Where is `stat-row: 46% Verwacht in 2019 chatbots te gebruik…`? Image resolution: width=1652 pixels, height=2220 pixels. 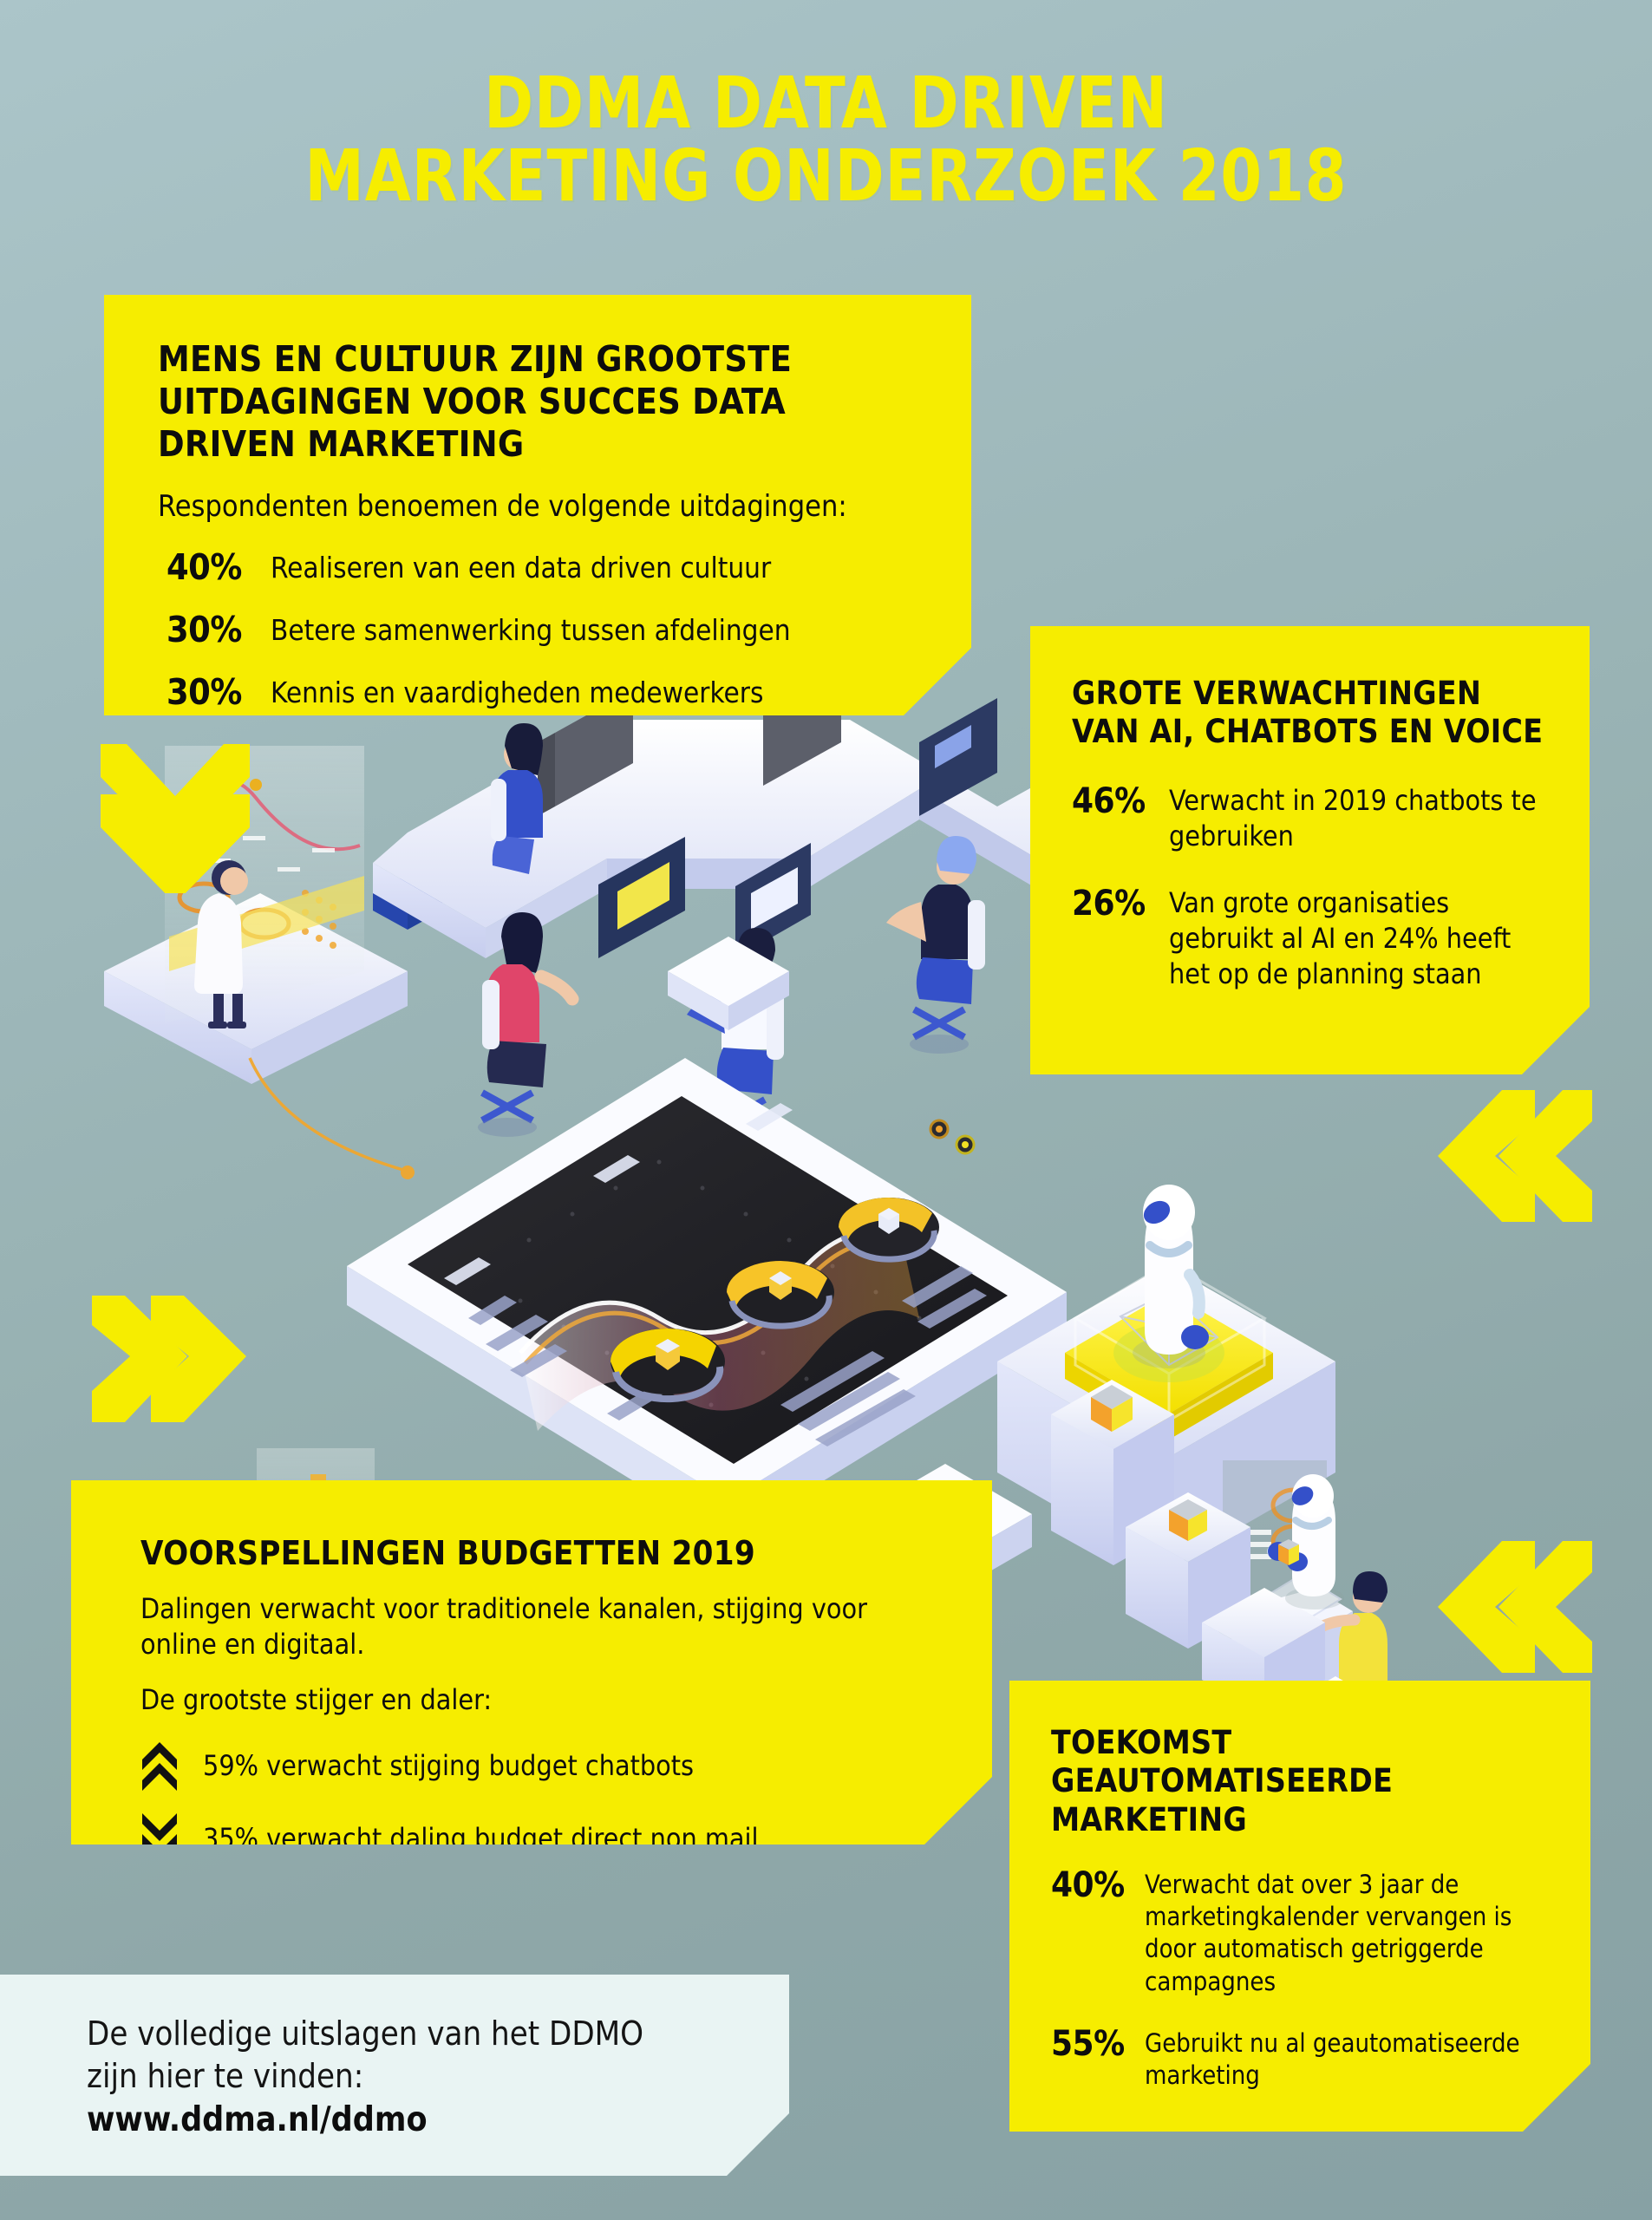
stat-row: 46% Verwacht in 2019 chatbots te gebruik… is located at coordinates (1314, 817).